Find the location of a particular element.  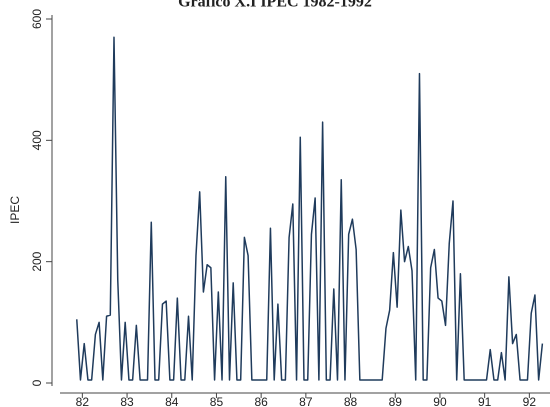

x-tick-label: 92 is located at coordinates (530, 401).